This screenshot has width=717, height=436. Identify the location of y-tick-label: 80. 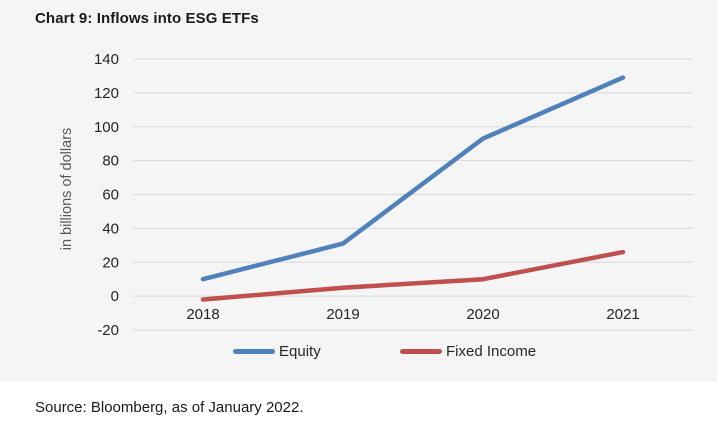
(110, 161).